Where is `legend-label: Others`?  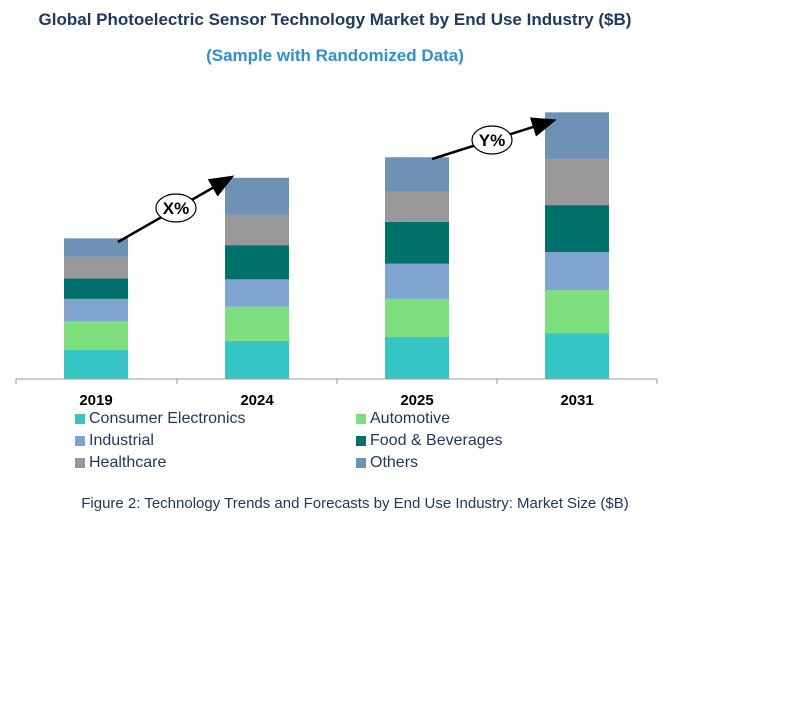 legend-label: Others is located at coordinates (394, 462).